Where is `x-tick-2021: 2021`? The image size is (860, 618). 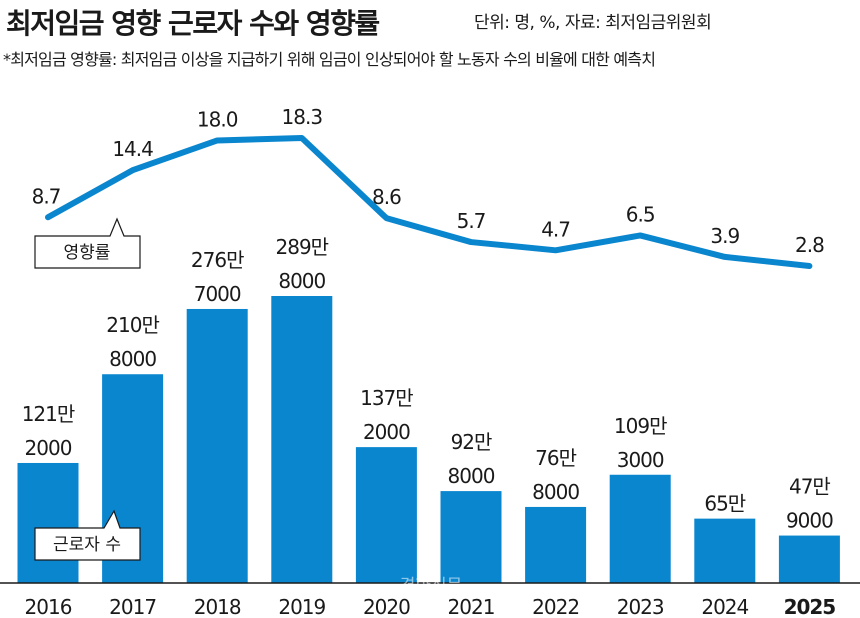
x-tick-2021: 2021 is located at coordinates (471, 606).